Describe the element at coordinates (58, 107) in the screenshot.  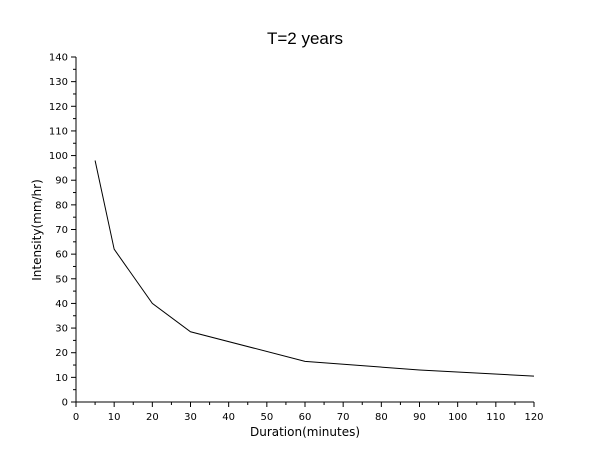
I see `y-tick-label: 120` at that location.